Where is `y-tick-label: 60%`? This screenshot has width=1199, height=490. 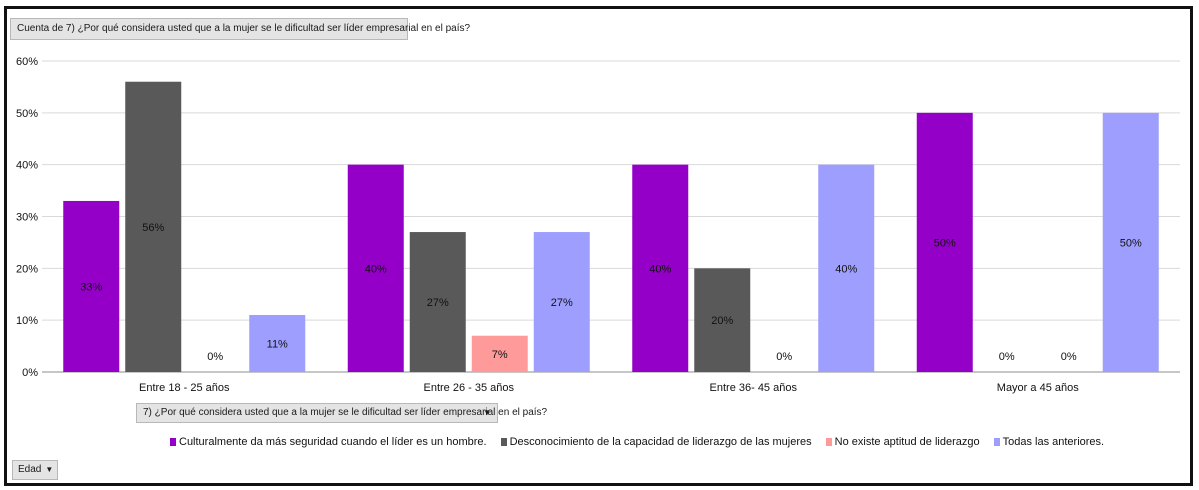
y-tick-label: 60% is located at coordinates (27, 62).